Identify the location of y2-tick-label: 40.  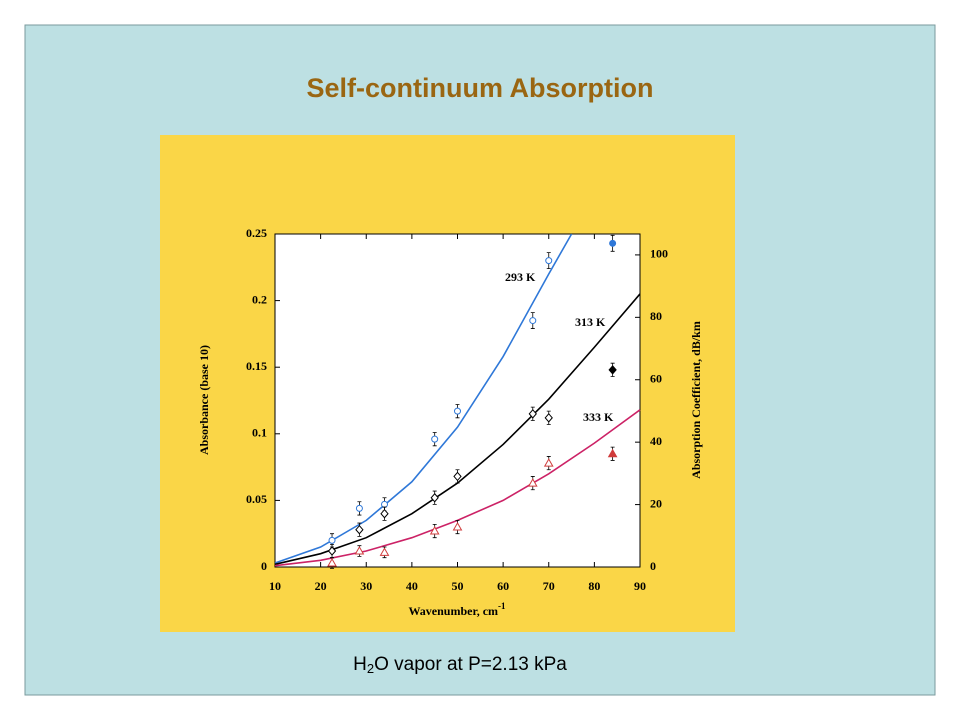
(656, 441).